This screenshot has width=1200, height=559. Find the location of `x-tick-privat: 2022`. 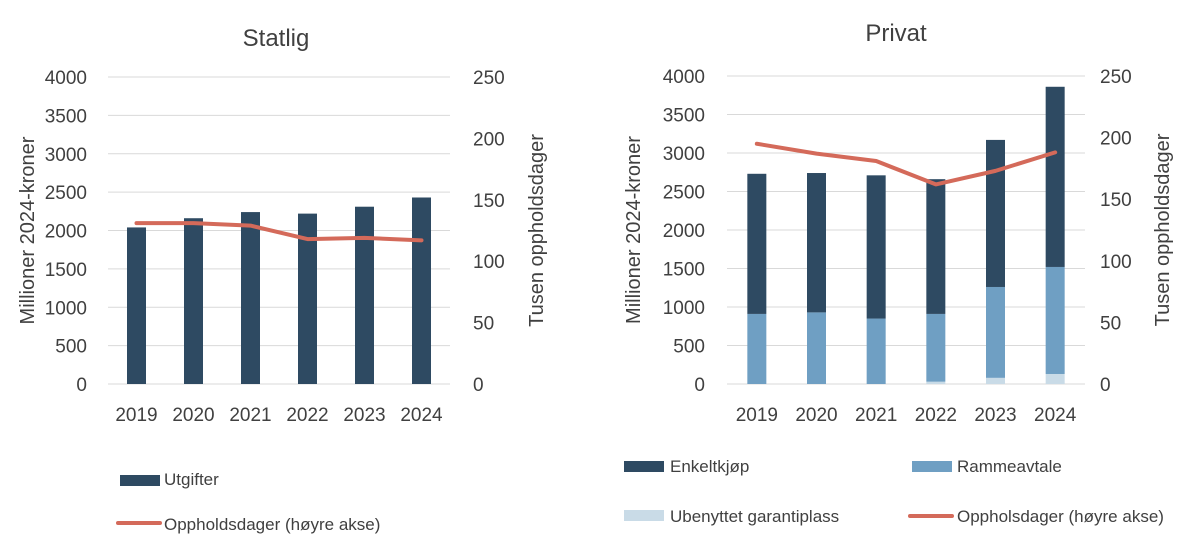

x-tick-privat: 2022 is located at coordinates (936, 415).